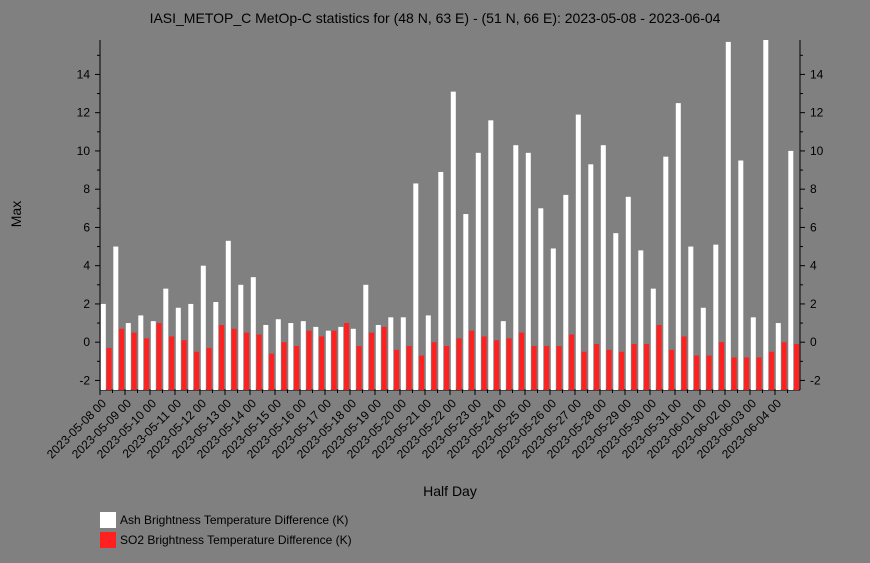 The width and height of the screenshot is (870, 563). I want to click on legend-swatch-ash, so click(108, 520).